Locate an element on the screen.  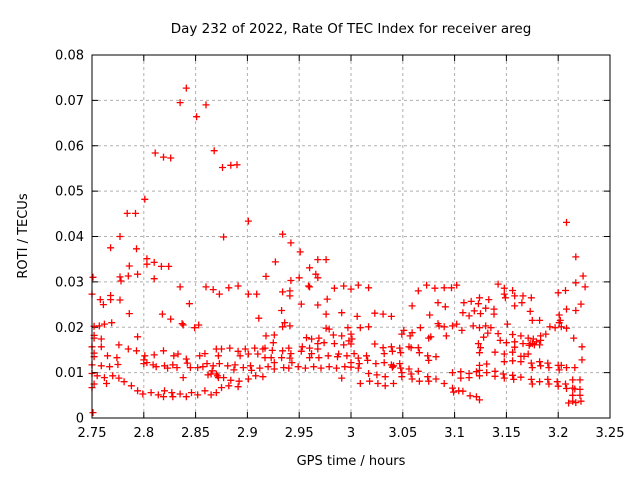
x-tick-label: 3.25 is located at coordinates (610, 433).